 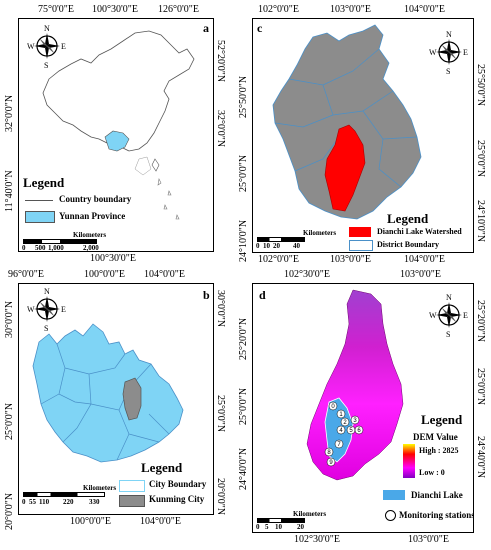 What do you see at coordinates (91, 248) in the screenshot?
I see `panel-a-scale-3: 2,000` at bounding box center [91, 248].